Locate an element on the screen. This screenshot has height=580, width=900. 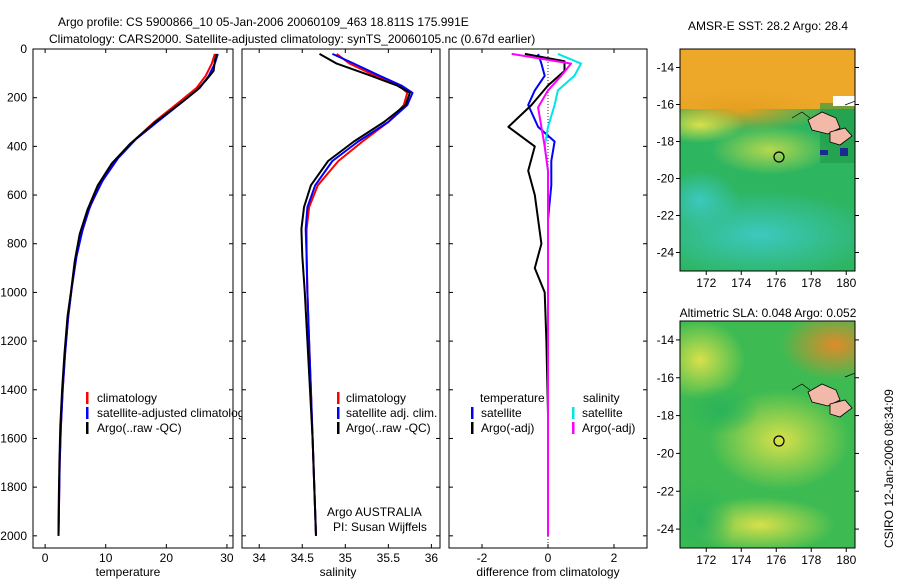
sst-map-ticks: 172 174 176 178 180 -14 -16 -18 -20 -22 -24 is located at coordinates (758, 175).